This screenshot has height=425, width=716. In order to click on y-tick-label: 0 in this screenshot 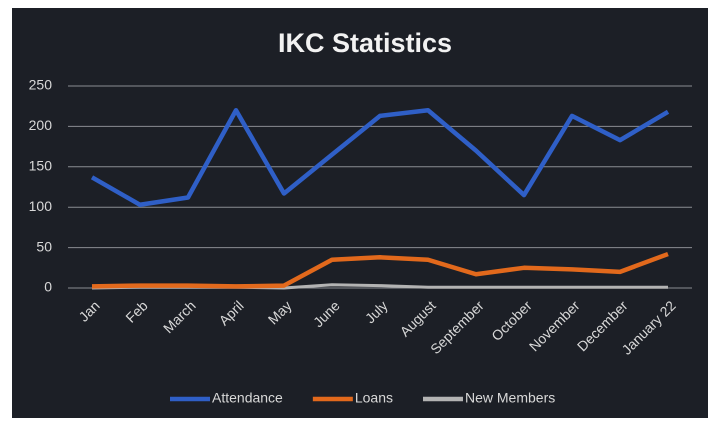, I will do `click(48, 287)`.